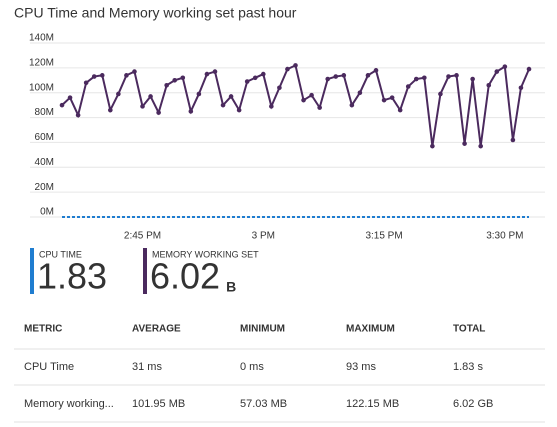 The width and height of the screenshot is (557, 427). I want to click on y-tick-label: 100M, so click(41, 87).